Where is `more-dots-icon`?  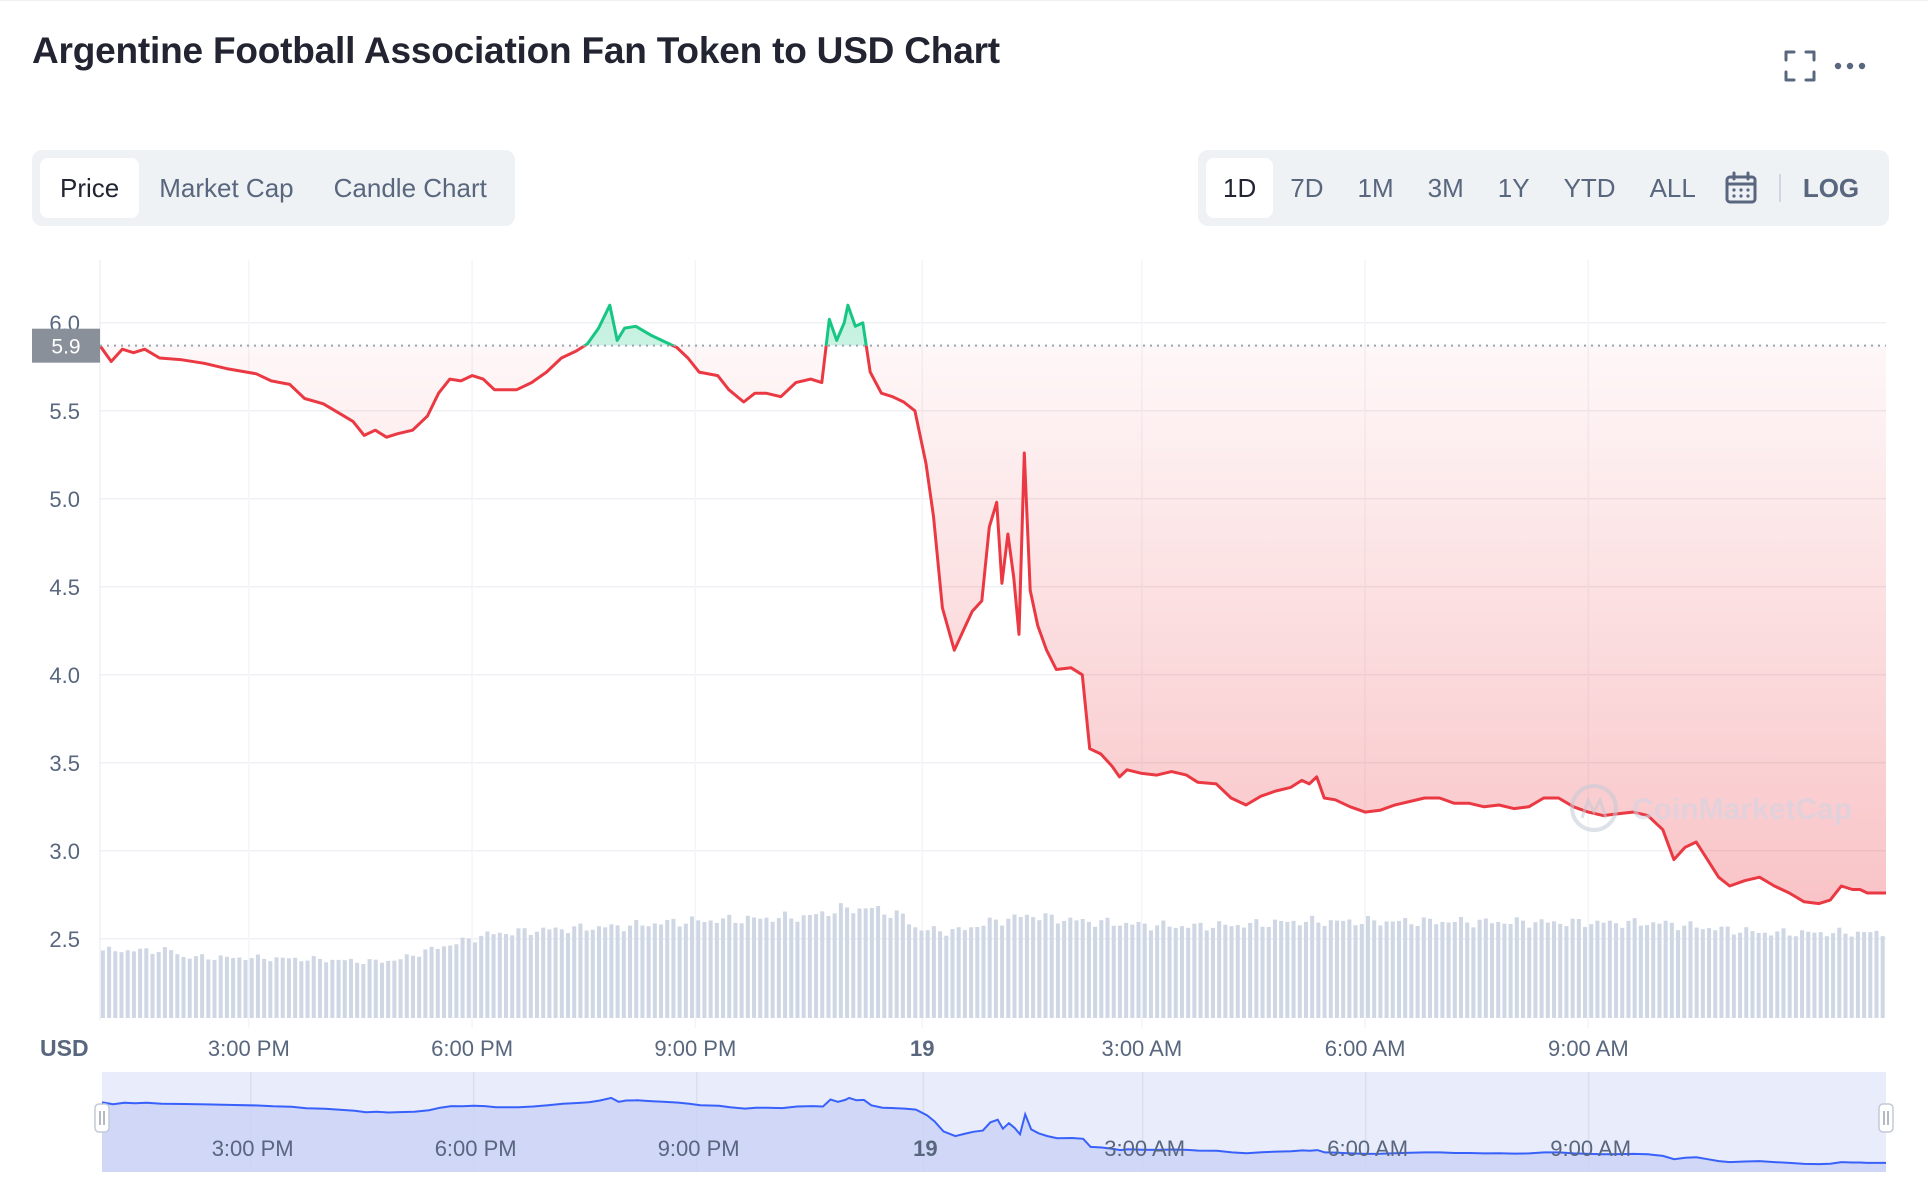
more-dots-icon is located at coordinates (1850, 66).